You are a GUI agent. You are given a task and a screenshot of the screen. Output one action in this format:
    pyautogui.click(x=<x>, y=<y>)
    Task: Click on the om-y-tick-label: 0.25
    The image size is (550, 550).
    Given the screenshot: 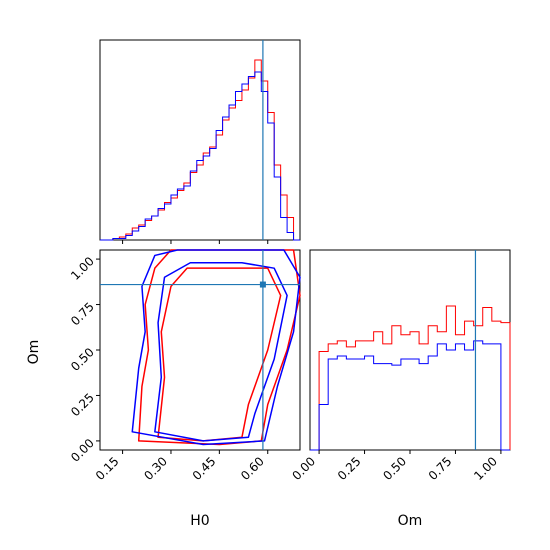 What is the action you would take?
    pyautogui.click(x=82, y=405)
    